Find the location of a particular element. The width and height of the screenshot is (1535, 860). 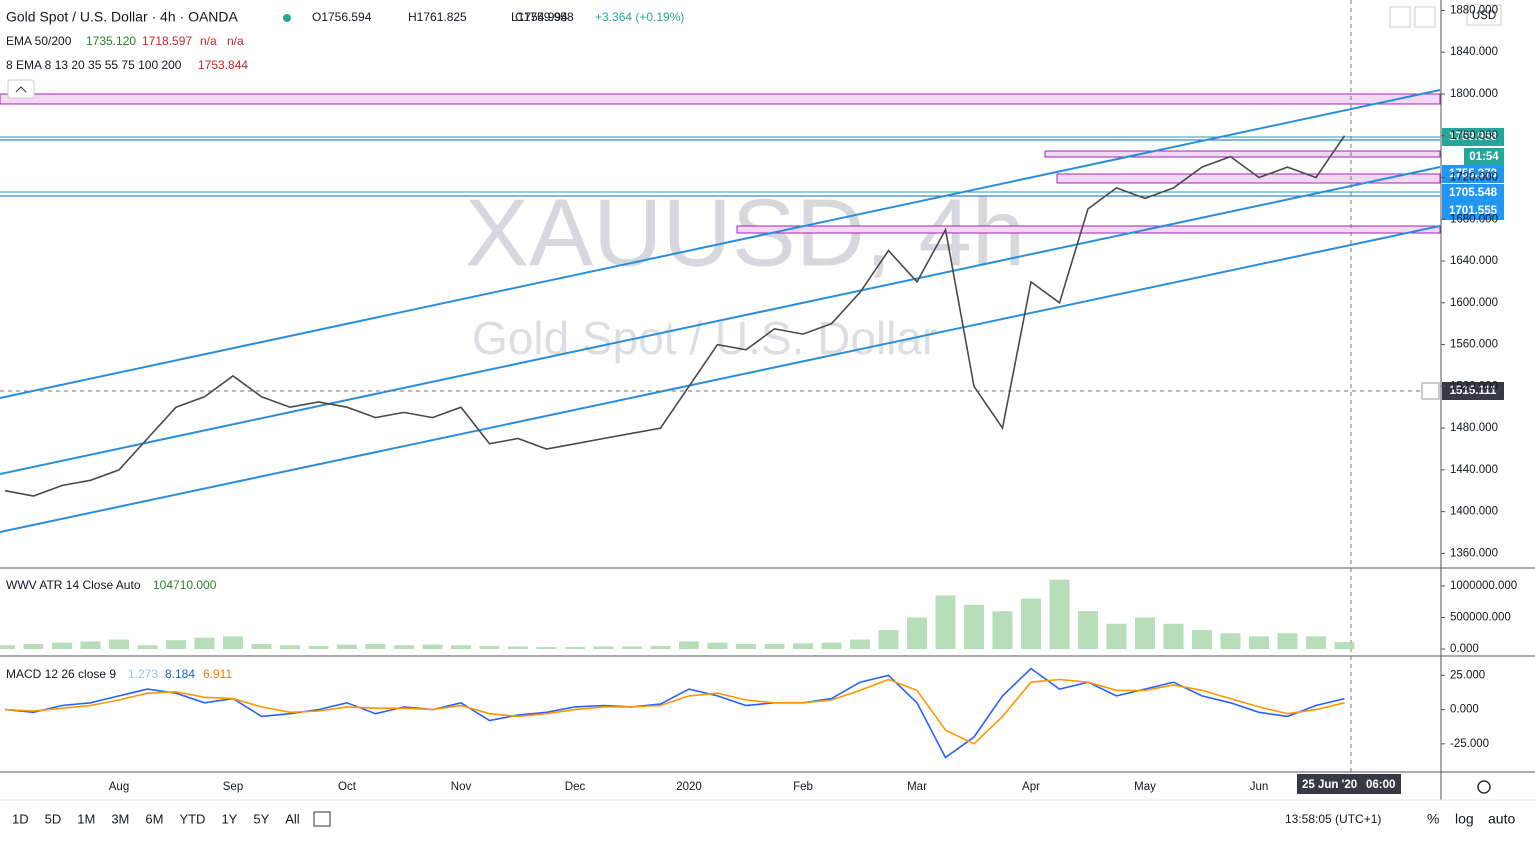

crosshair-price: 1515.111 is located at coordinates (1473, 391).